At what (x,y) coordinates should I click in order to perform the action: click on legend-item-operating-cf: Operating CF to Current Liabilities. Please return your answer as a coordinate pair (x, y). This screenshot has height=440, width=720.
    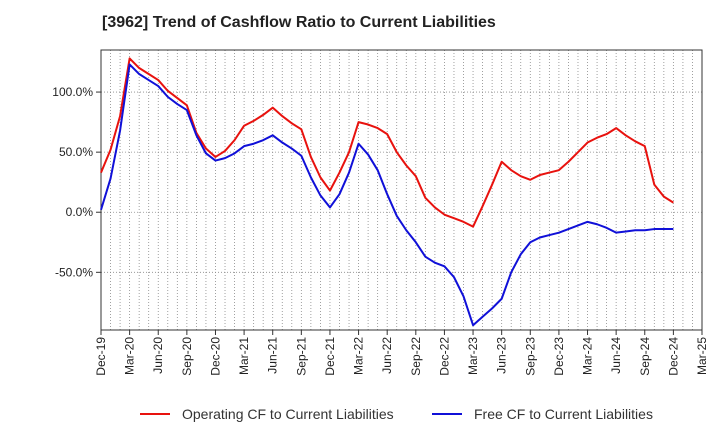
    Looking at the image, I should click on (267, 414).